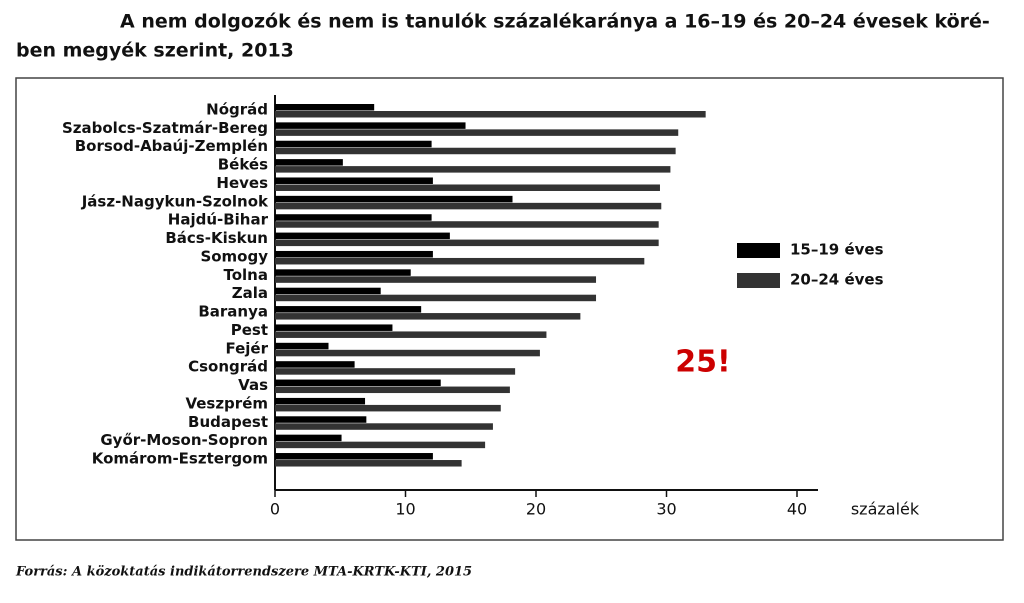 The image size is (1024, 603). Describe the element at coordinates (702, 362) in the screenshot. I see `annotation: 25!` at that location.